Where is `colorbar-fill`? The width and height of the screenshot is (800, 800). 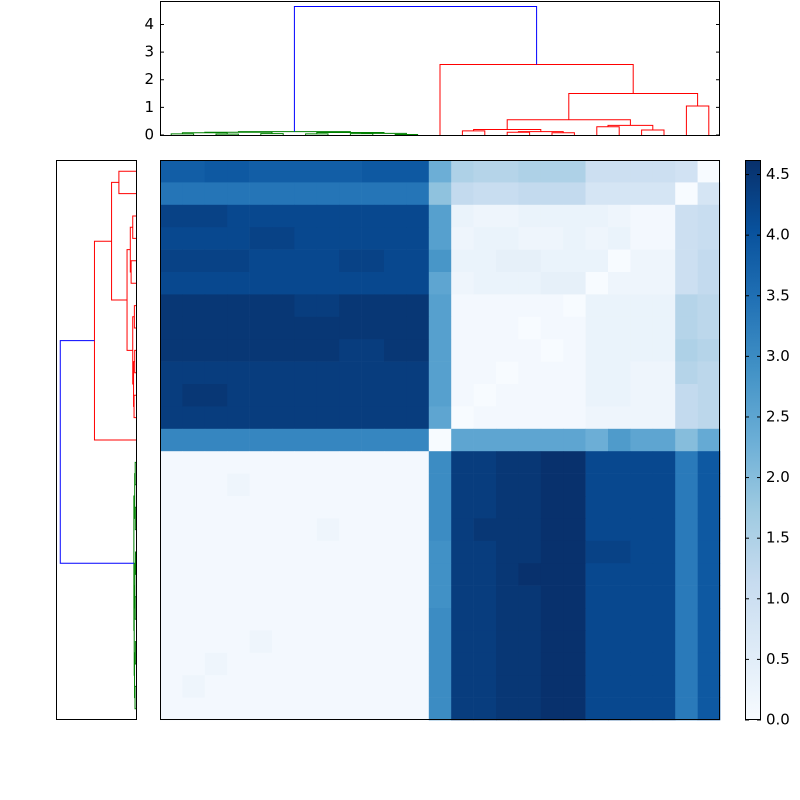
colorbar-fill is located at coordinates (753, 440).